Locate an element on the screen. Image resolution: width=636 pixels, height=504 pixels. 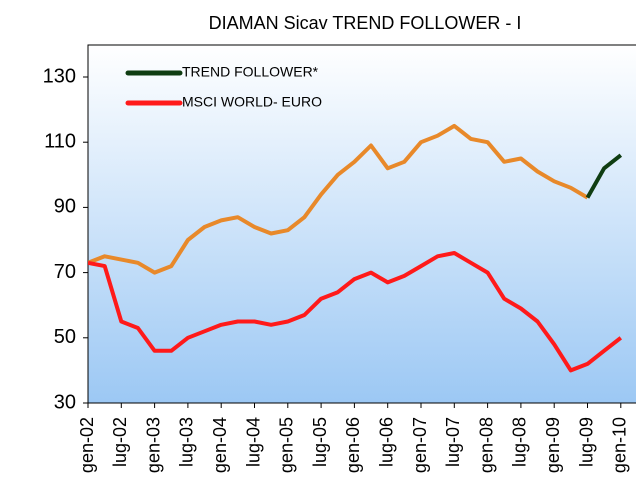
x-tick-label: lug-08 is located at coordinates (520, 442).